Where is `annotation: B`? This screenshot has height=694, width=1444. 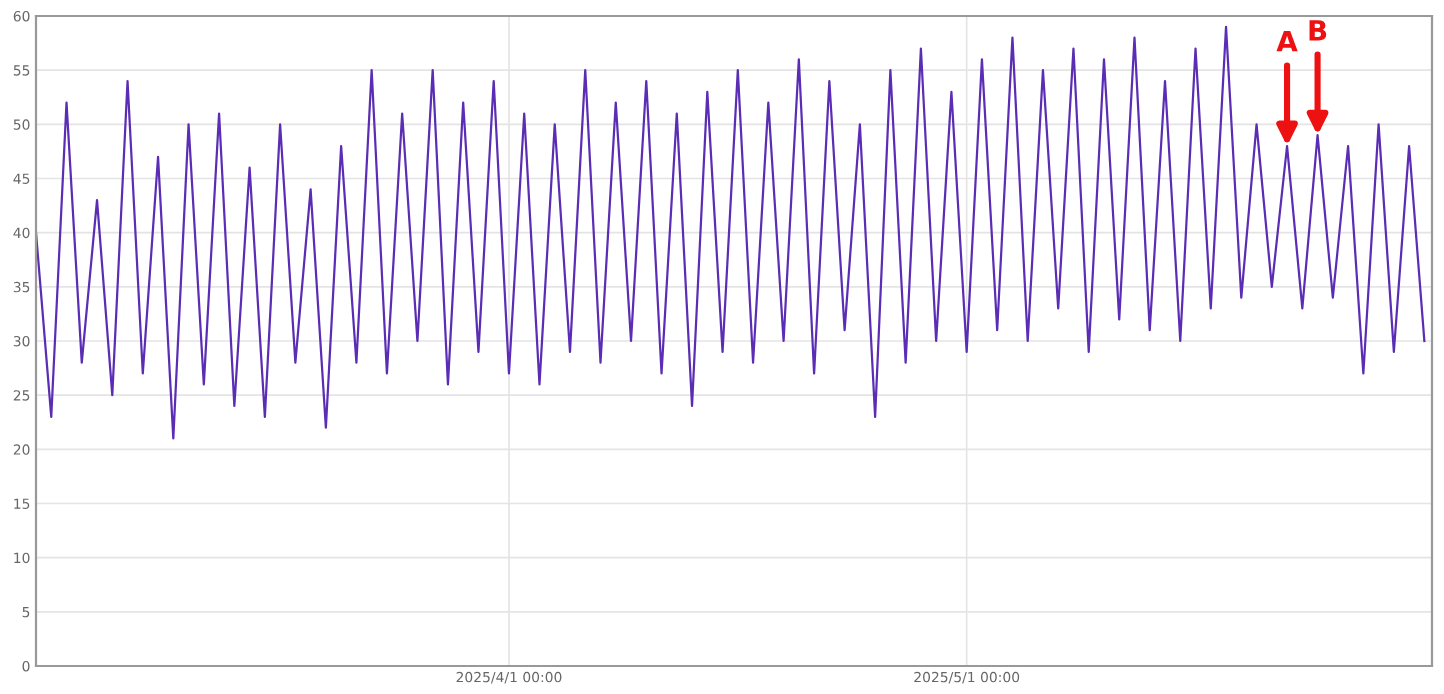
annotation: B is located at coordinates (1318, 30).